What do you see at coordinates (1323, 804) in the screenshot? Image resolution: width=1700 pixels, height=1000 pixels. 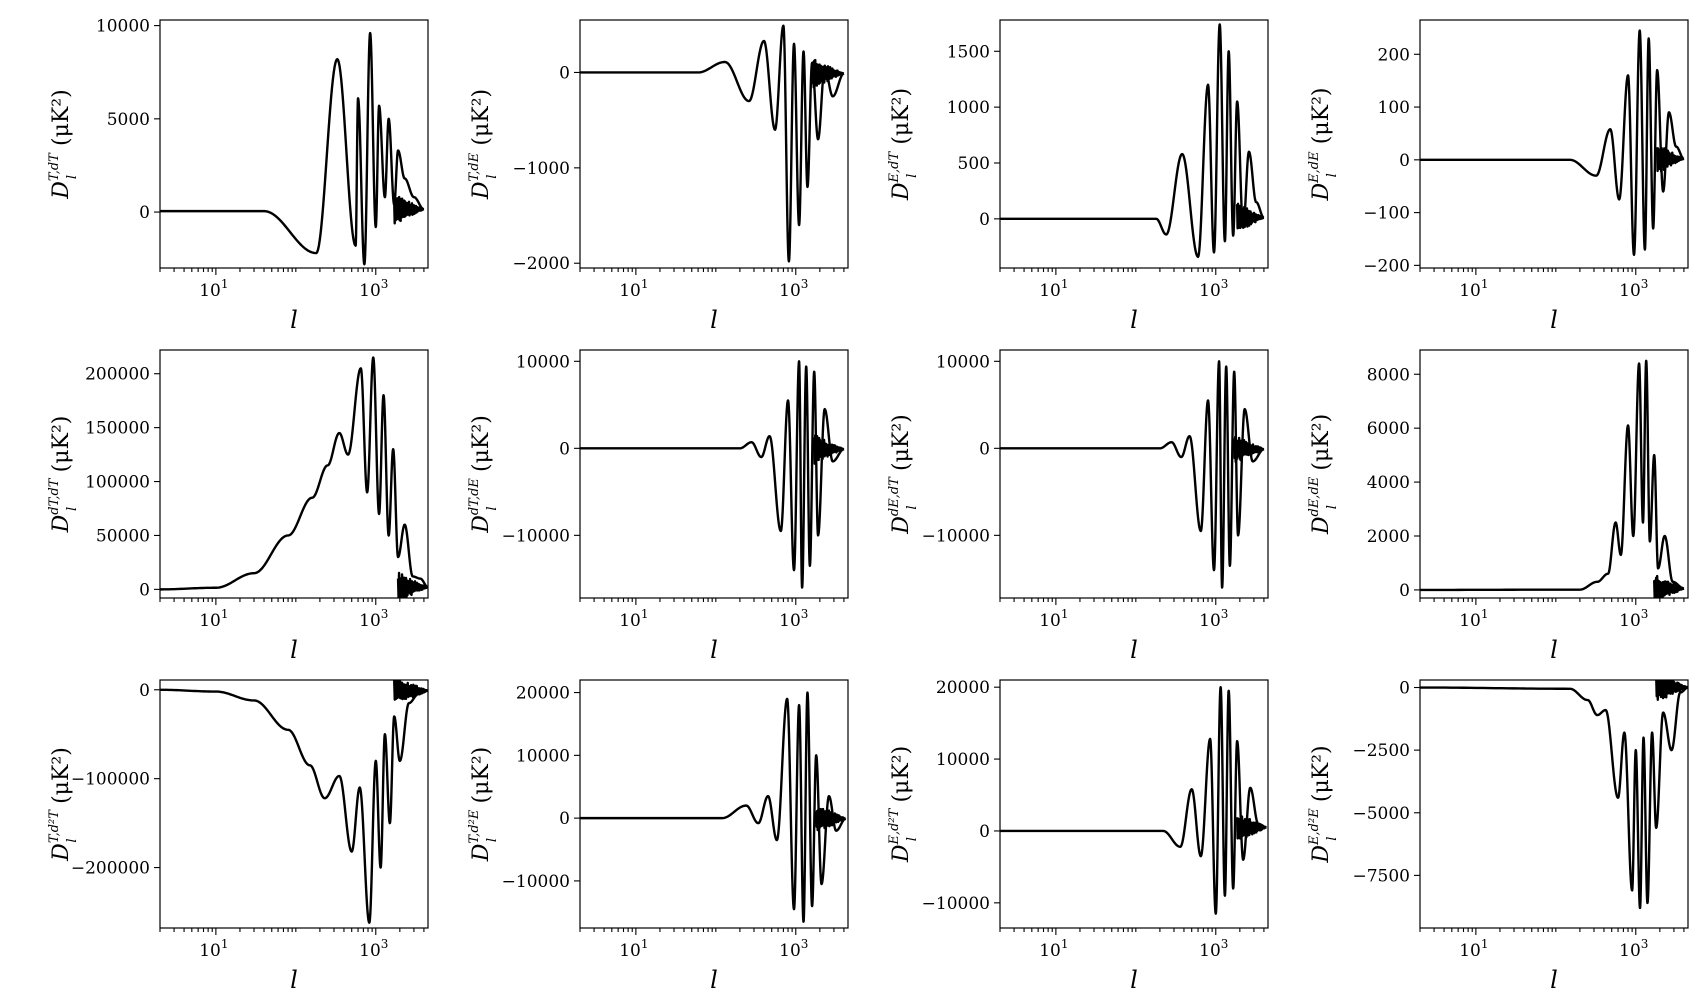 I see `y-axis-label: DE,d²E l (μK²)` at bounding box center [1323, 804].